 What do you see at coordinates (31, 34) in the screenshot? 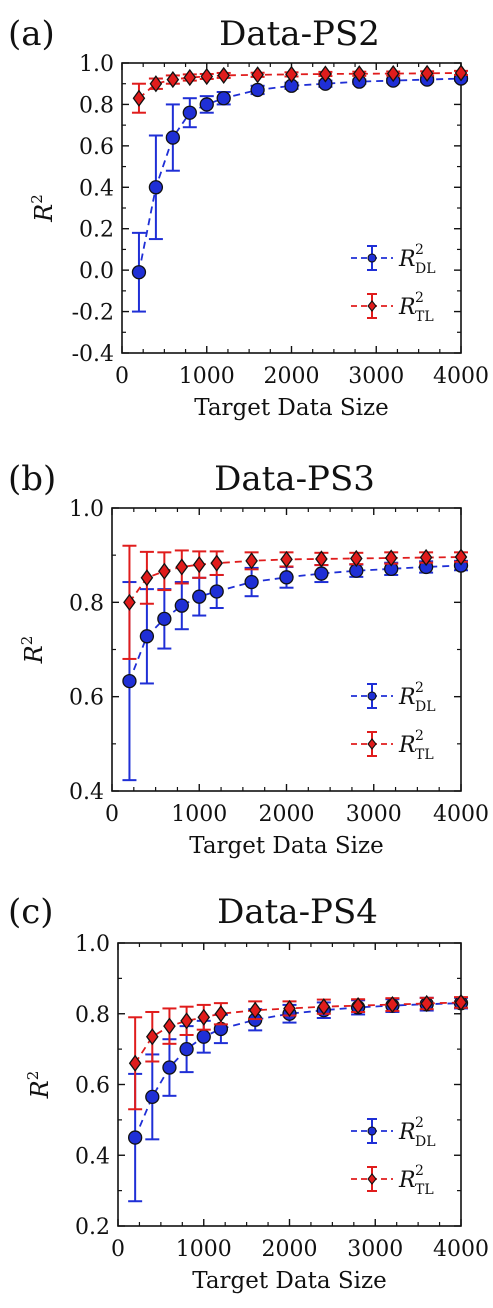
I see `panel-label: (a)` at bounding box center [31, 34].